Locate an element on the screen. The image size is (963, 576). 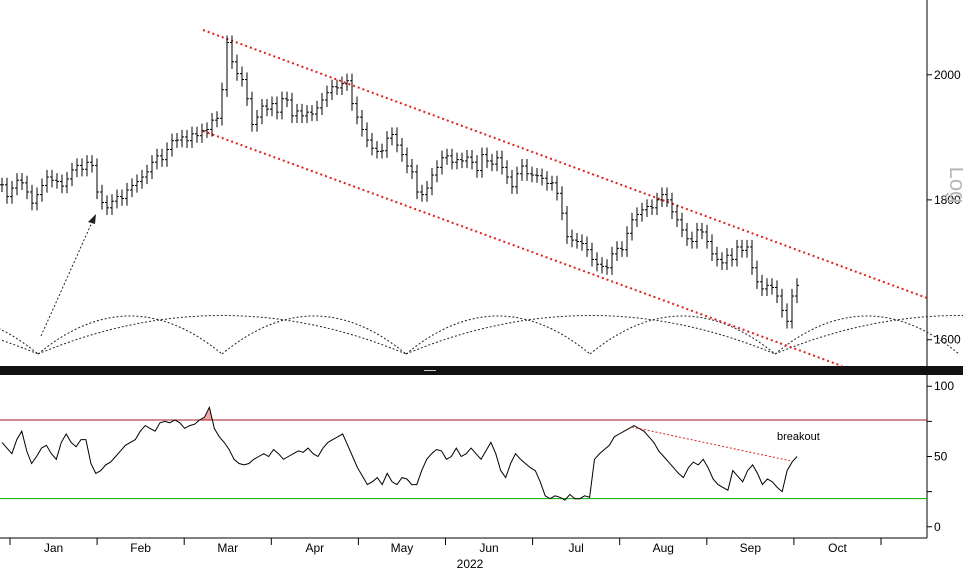
breakout-trendline is located at coordinates (711, 444).